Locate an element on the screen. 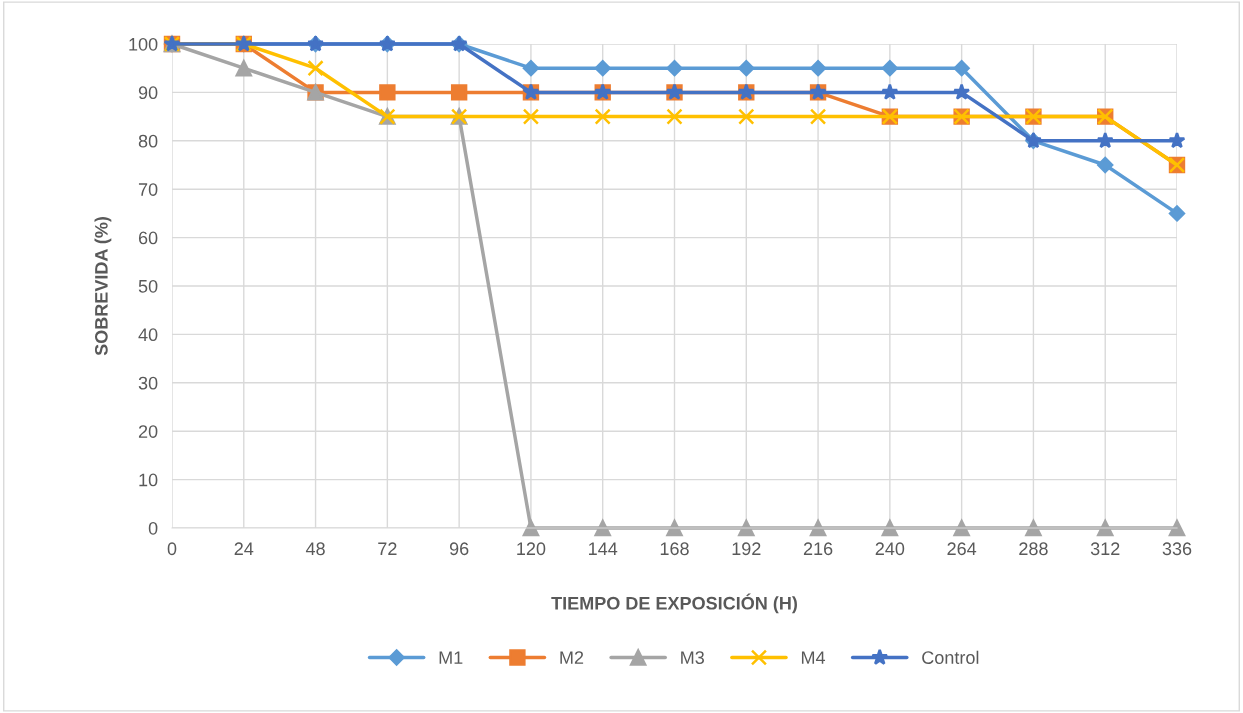 Image resolution: width=1243 pixels, height=713 pixels. y-tick-label: 90 is located at coordinates (148, 93).